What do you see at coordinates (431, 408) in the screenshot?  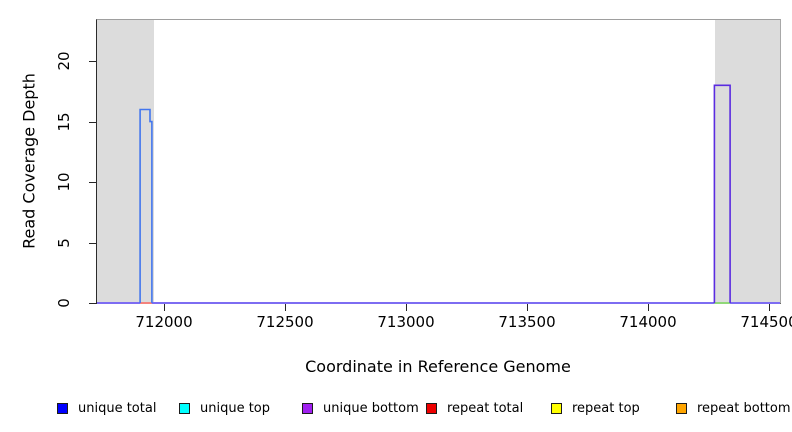 I see `repeat-total-swatch-icon` at bounding box center [431, 408].